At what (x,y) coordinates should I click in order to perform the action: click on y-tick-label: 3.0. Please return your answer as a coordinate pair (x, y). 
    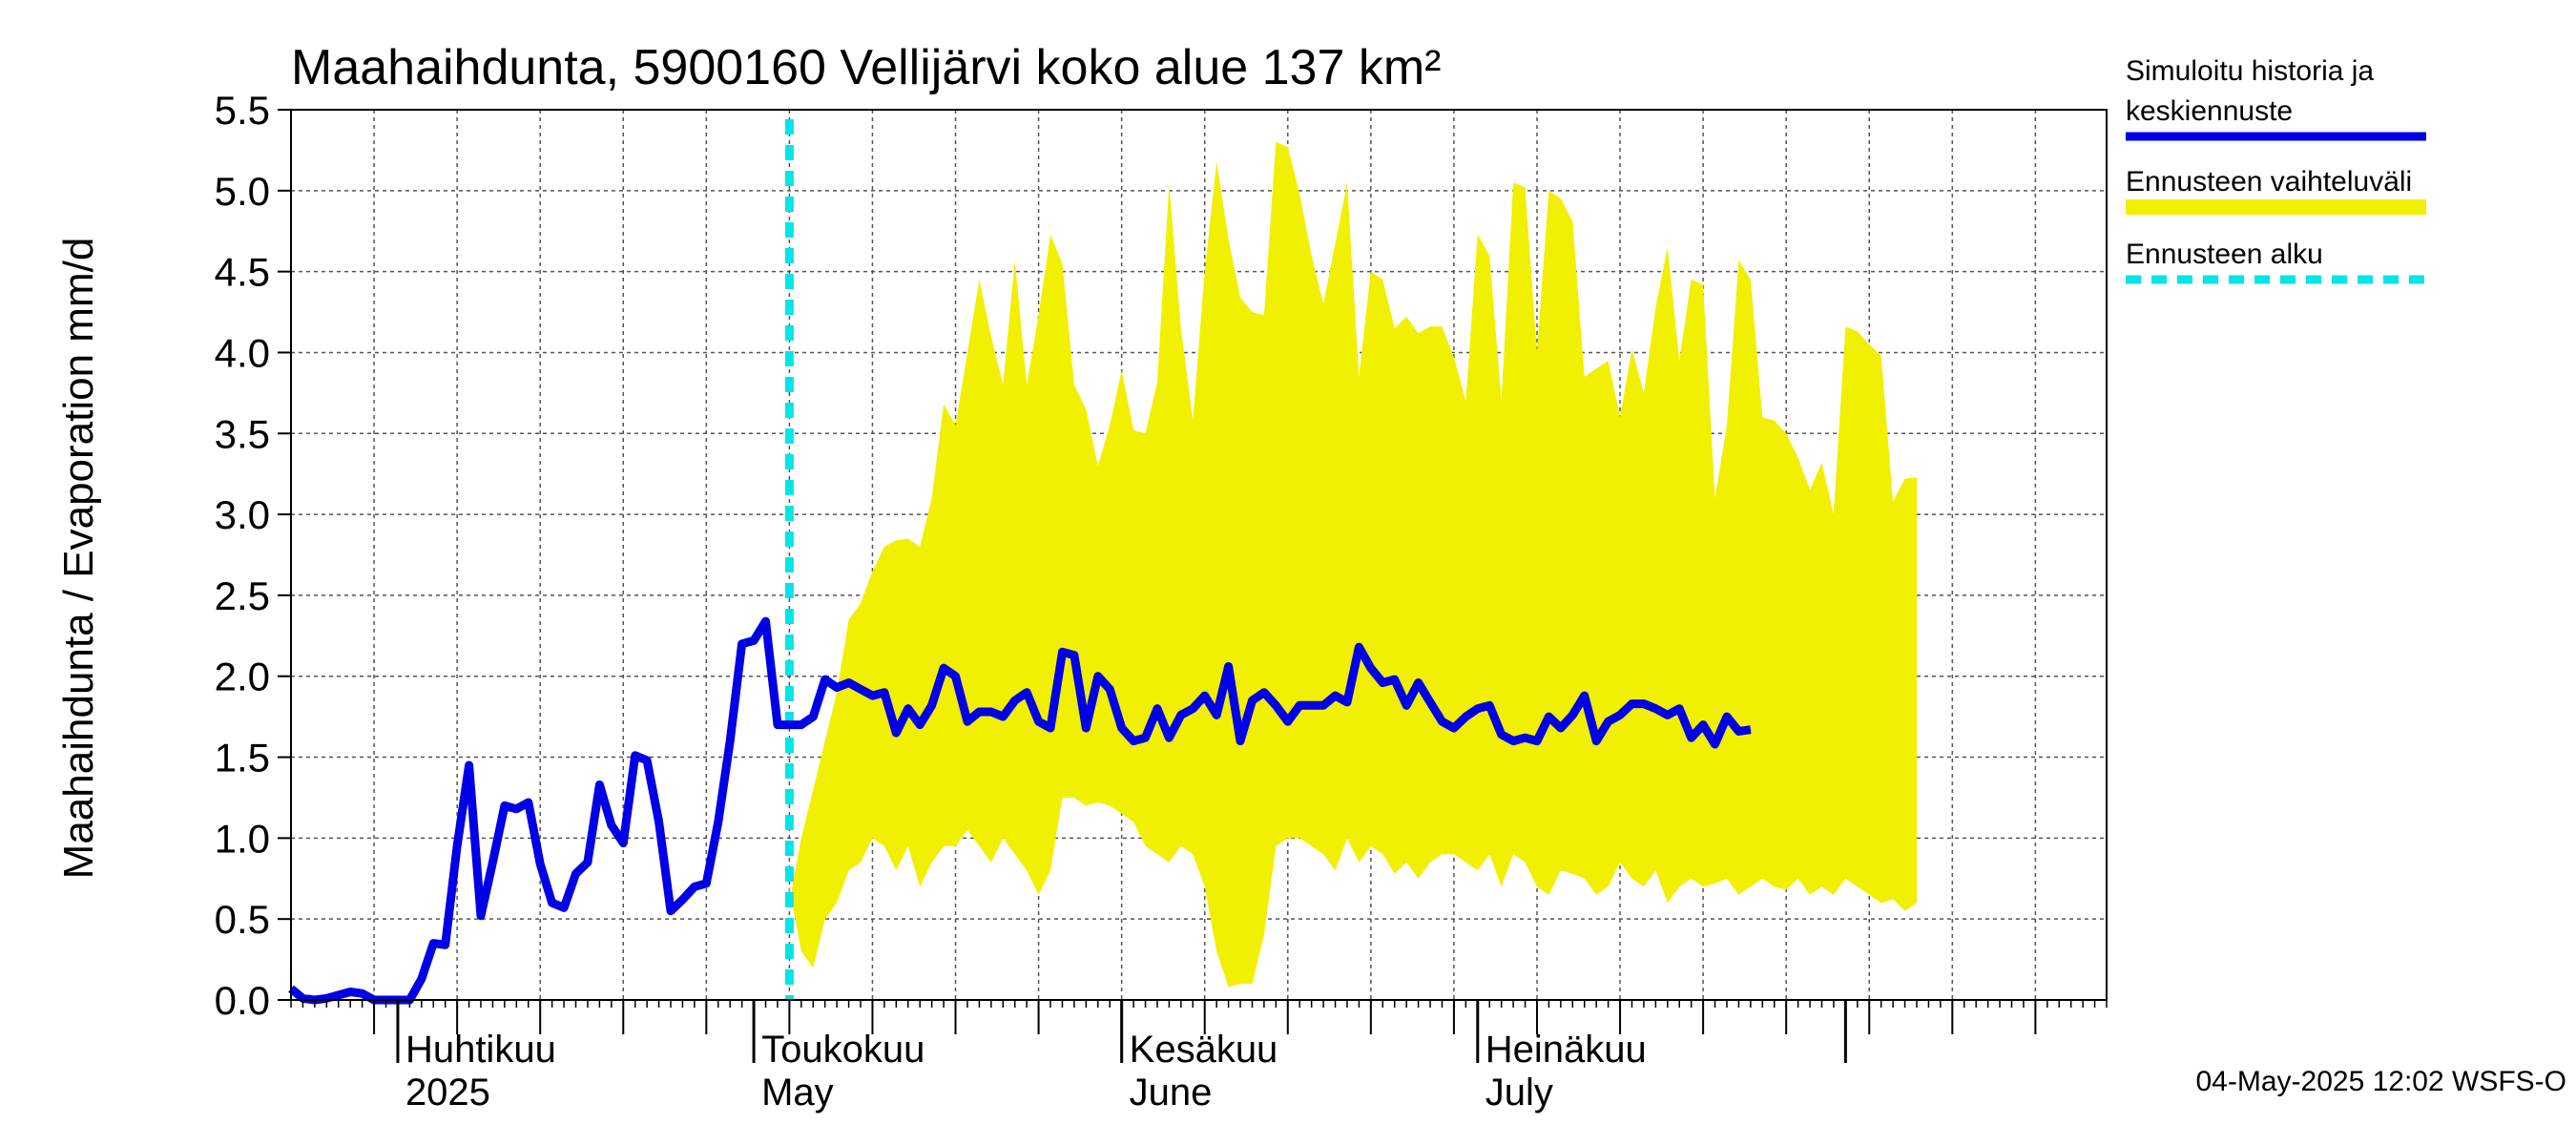
    Looking at the image, I should click on (242, 514).